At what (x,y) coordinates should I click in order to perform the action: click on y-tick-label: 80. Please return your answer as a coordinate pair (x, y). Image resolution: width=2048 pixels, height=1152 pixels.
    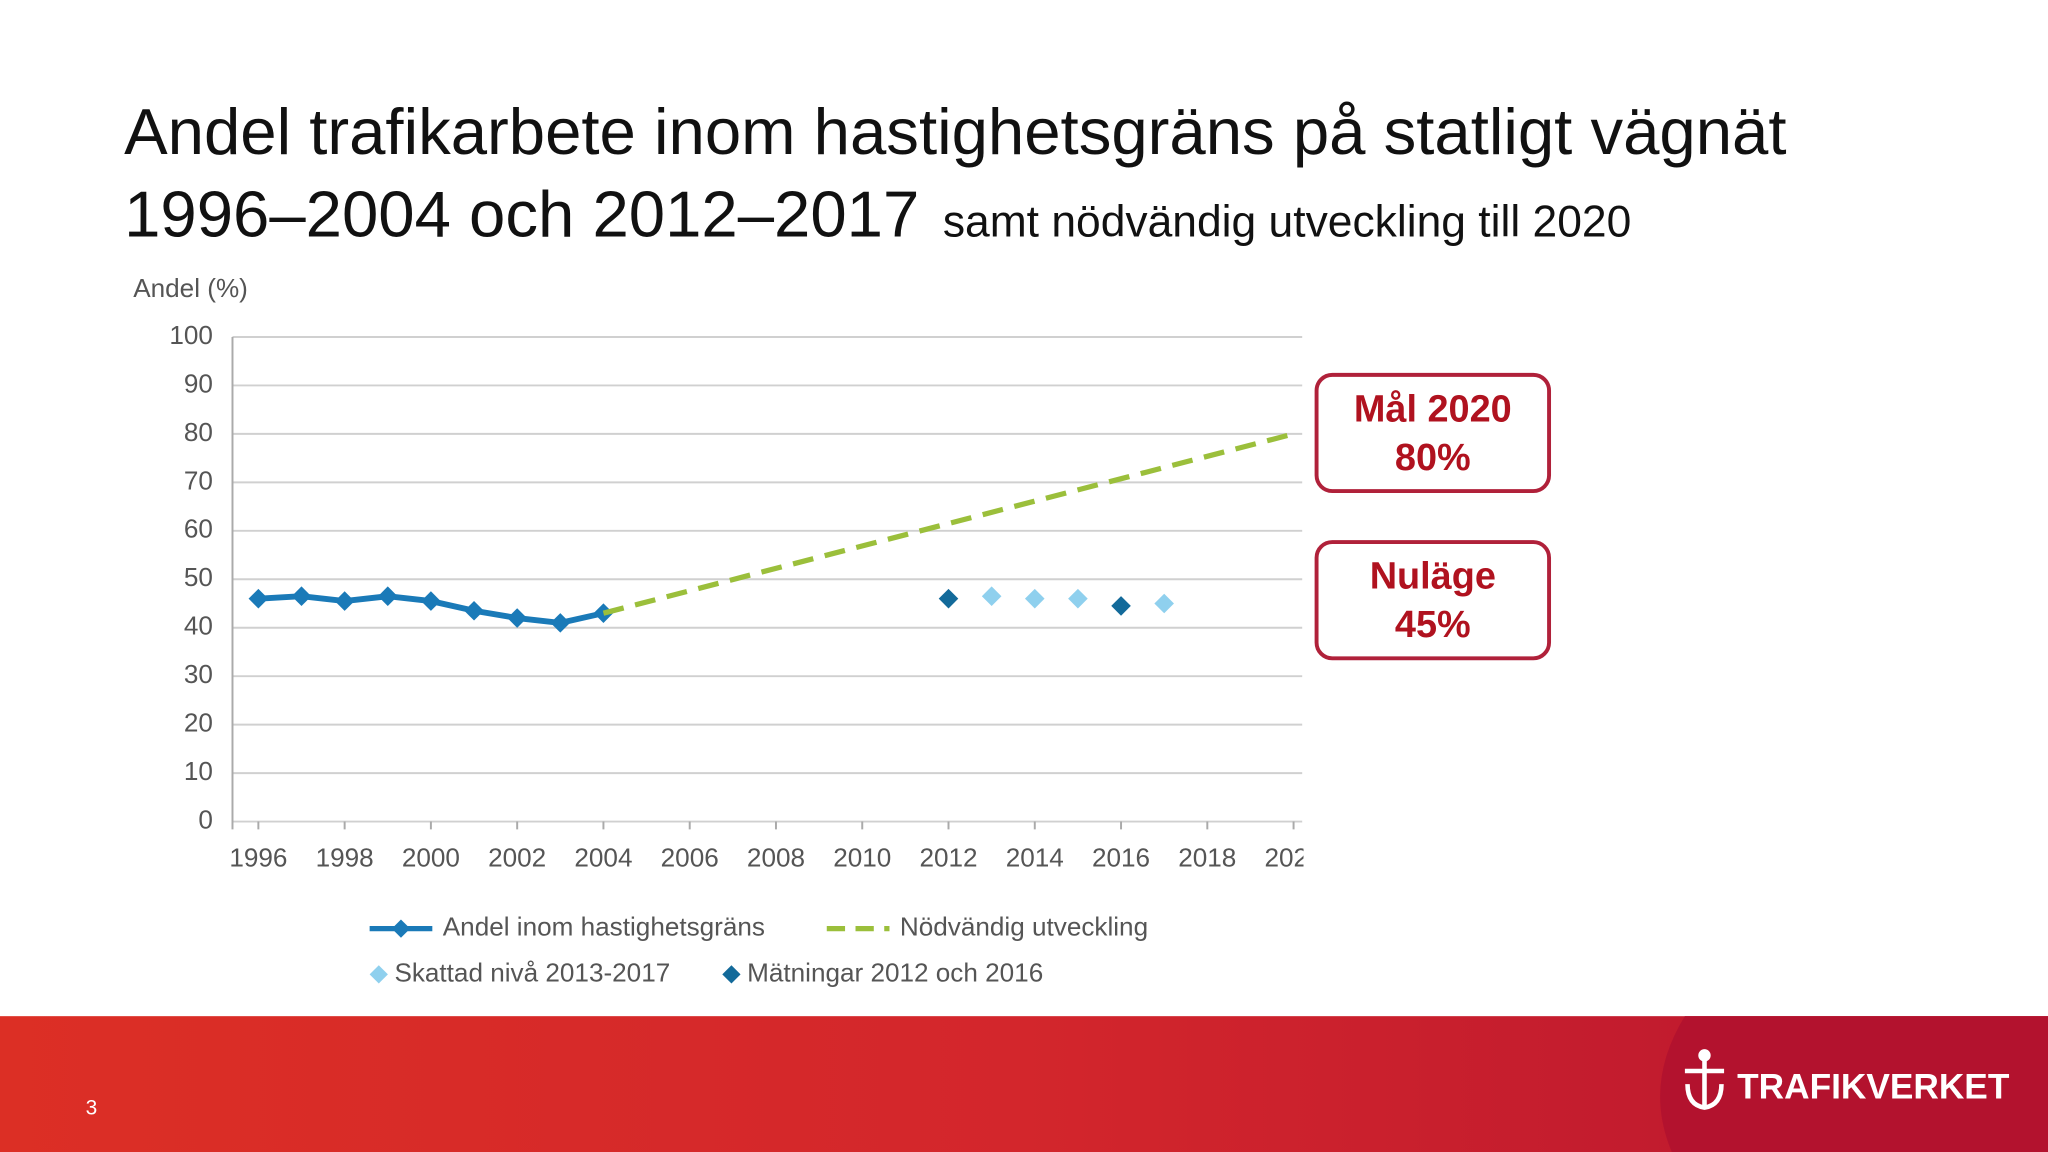
    Looking at the image, I should click on (198, 432).